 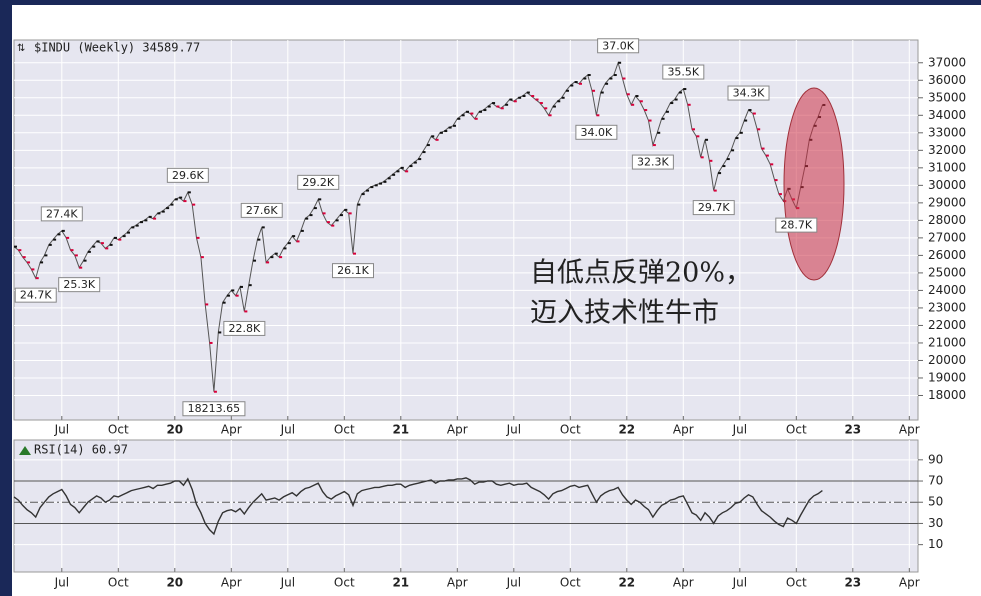 I want to click on point-label: 24.7K, so click(x=36, y=295).